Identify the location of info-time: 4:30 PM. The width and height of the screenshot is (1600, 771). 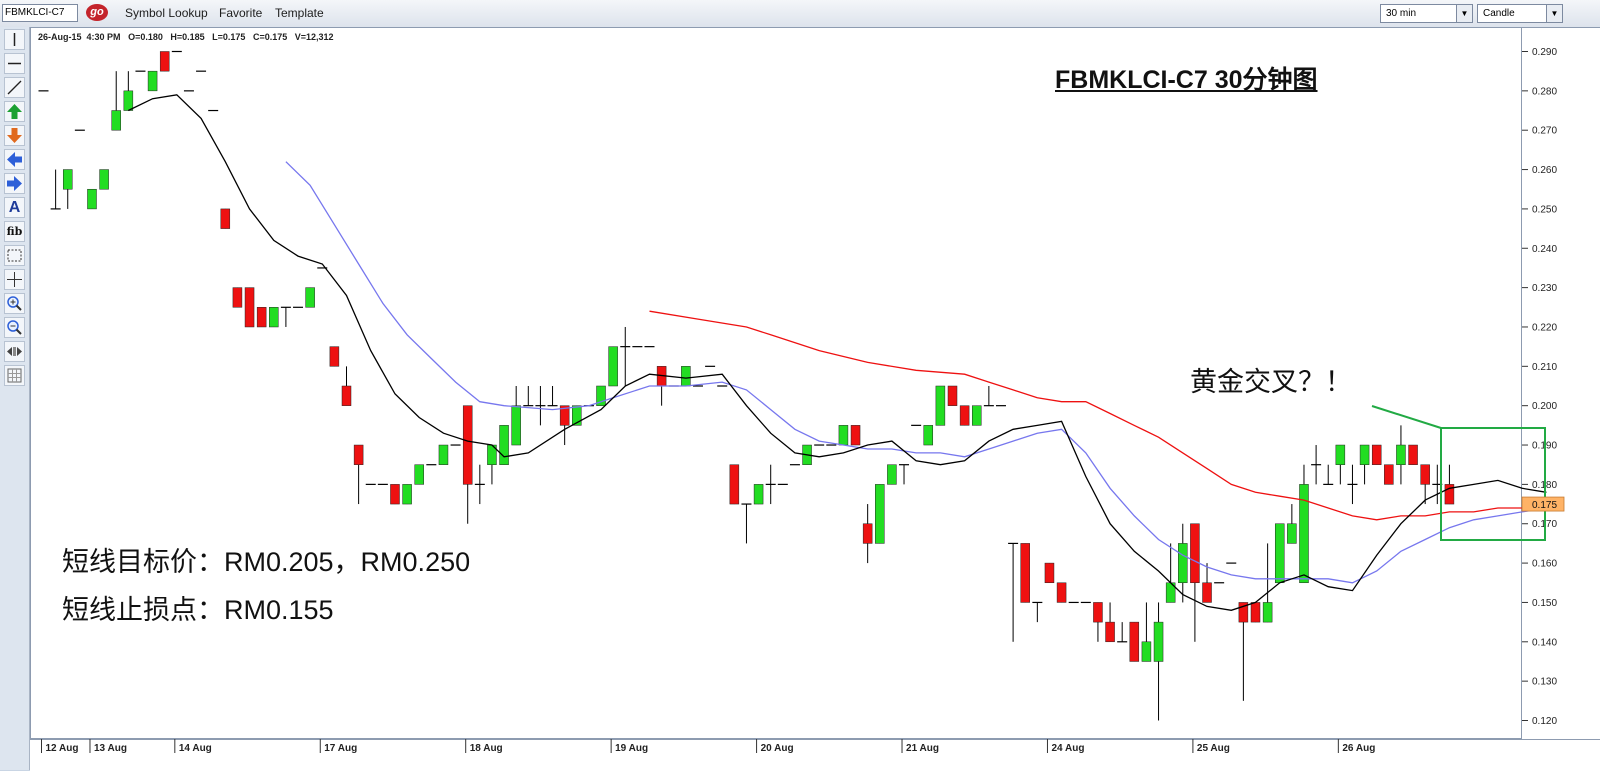
(103, 37).